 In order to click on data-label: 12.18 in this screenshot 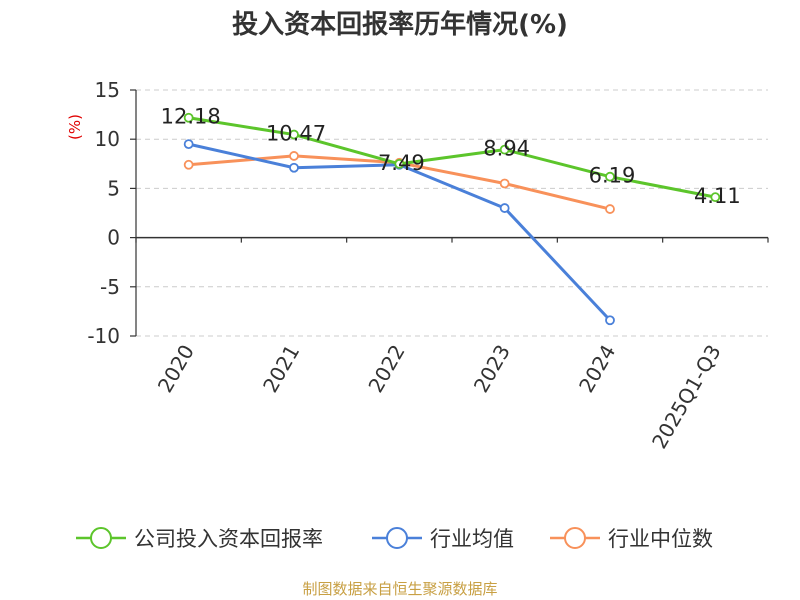, I will do `click(191, 117)`.